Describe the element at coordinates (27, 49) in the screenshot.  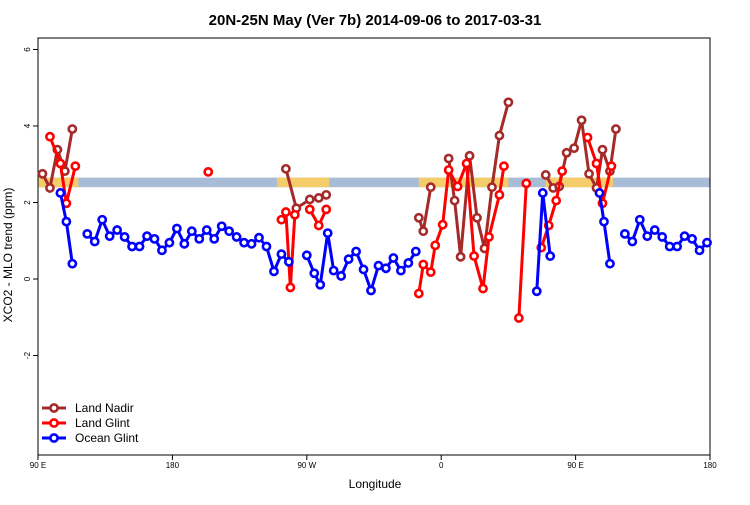
I see `y-tick-label: 6` at that location.